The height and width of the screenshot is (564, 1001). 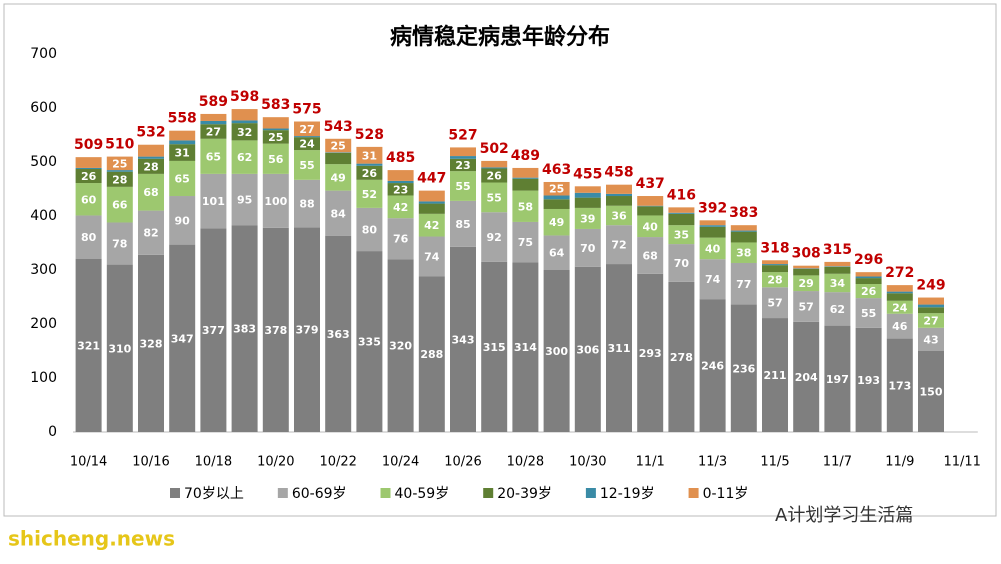 What do you see at coordinates (618, 173) in the screenshot?
I see `total-label: 458` at bounding box center [618, 173].